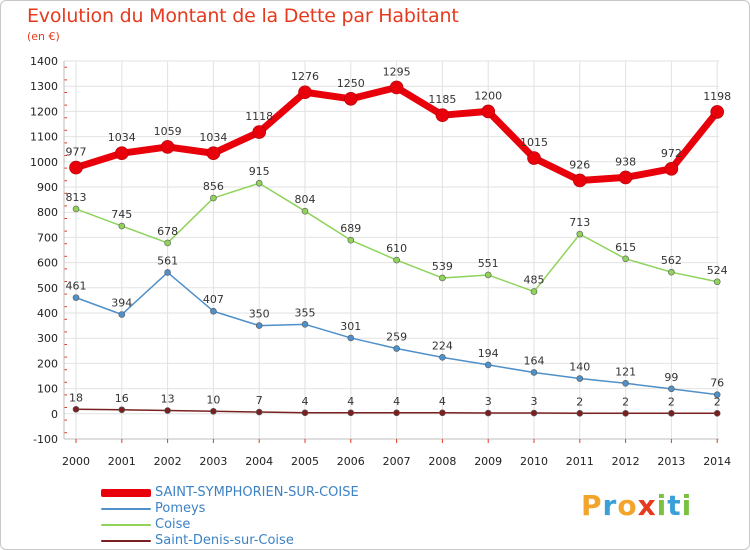  I want to click on legend-item: Pomeys, so click(230, 509).